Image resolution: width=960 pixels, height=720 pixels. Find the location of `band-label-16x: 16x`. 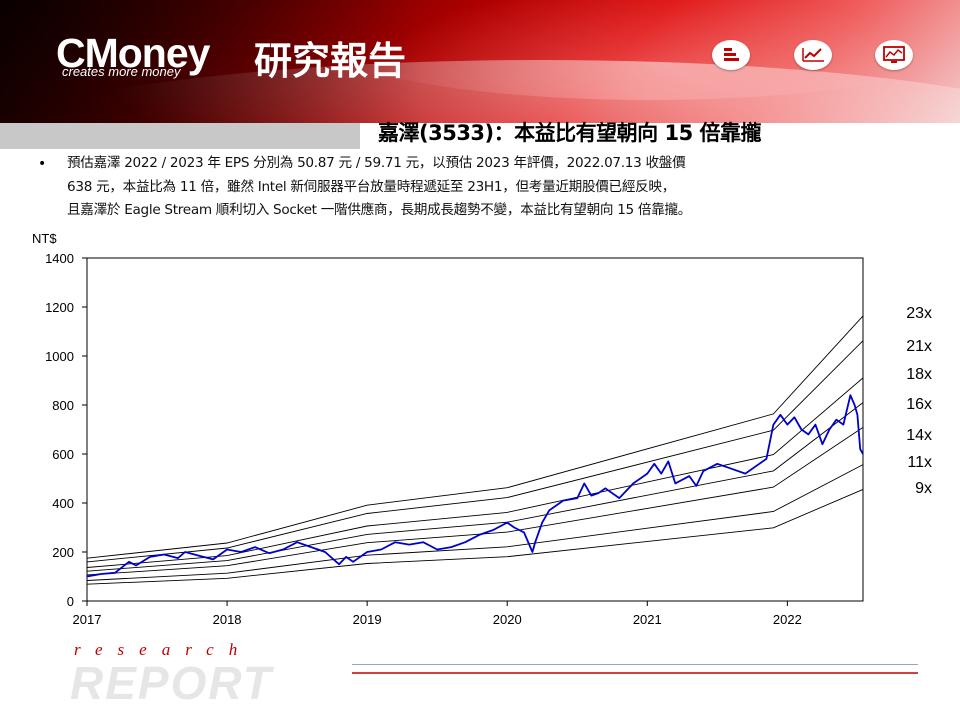

band-label-16x: 16x is located at coordinates (919, 404).